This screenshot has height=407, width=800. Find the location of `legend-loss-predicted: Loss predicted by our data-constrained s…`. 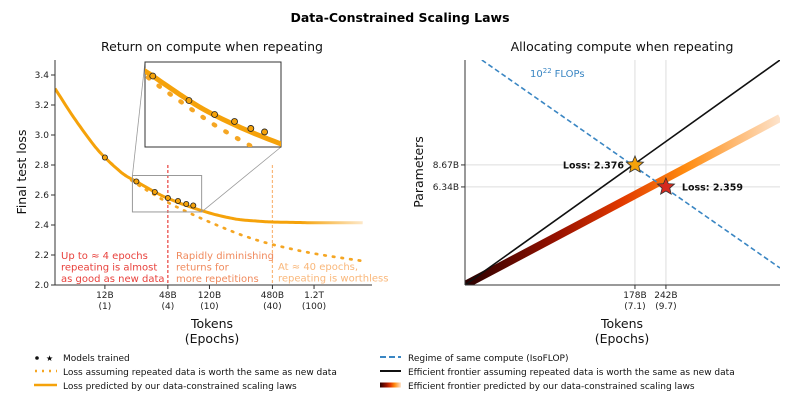

legend-loss-predicted: Loss predicted by our data-constrained s… is located at coordinates (180, 387).